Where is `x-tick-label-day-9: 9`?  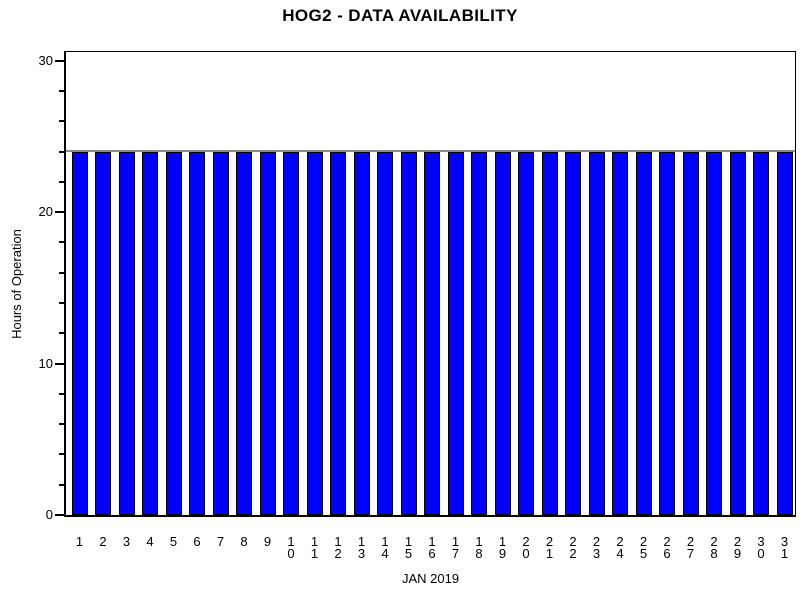
x-tick-label-day-9: 9 is located at coordinates (267, 541).